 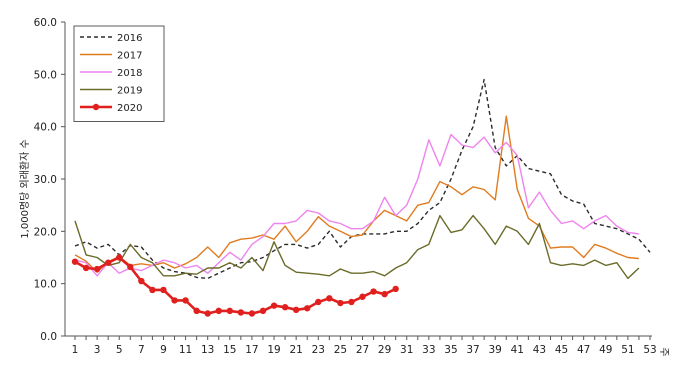 I want to click on x-tick-label: 7, so click(x=141, y=350).